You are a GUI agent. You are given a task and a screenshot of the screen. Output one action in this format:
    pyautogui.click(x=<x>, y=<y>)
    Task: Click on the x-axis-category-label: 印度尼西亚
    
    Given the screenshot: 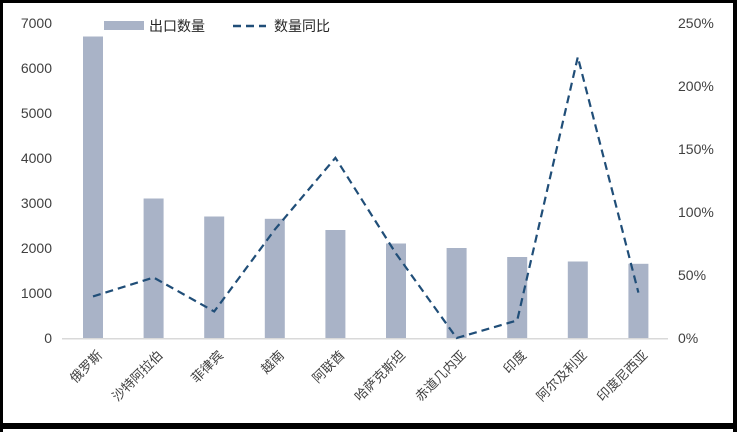 What is the action you would take?
    pyautogui.click(x=622, y=376)
    